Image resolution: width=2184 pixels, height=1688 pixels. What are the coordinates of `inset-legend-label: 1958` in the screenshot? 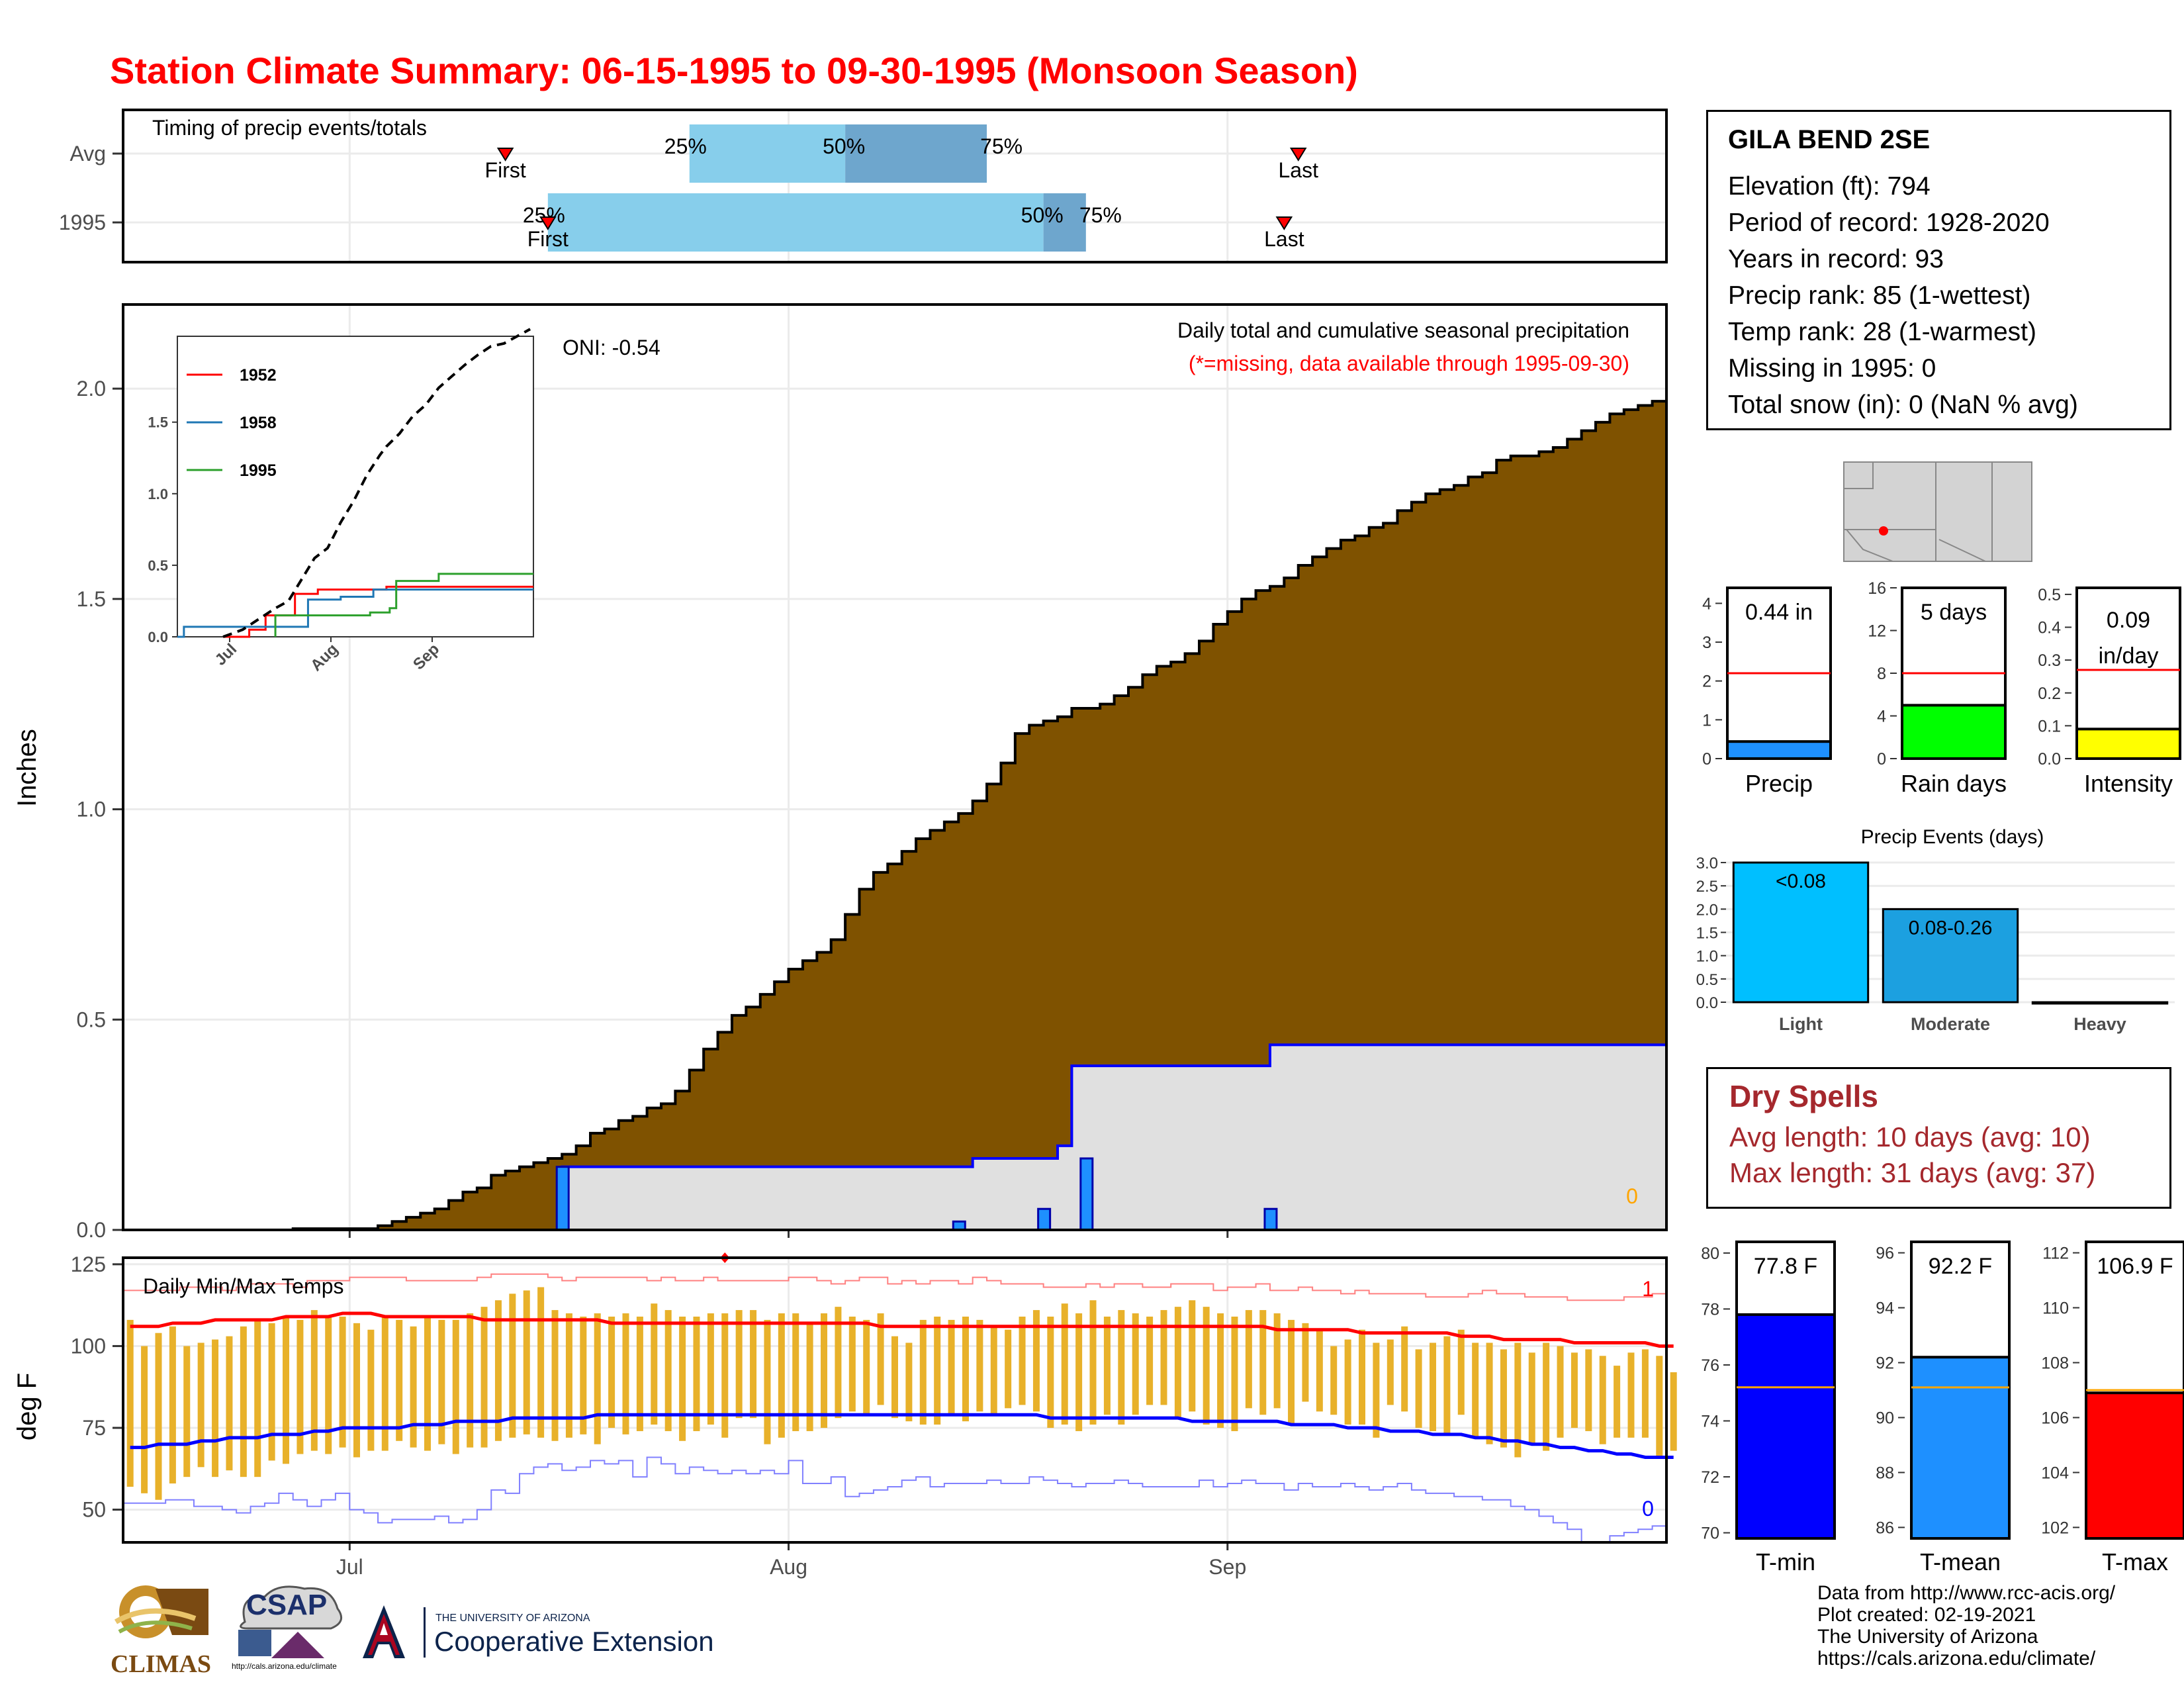 It's located at (258, 423).